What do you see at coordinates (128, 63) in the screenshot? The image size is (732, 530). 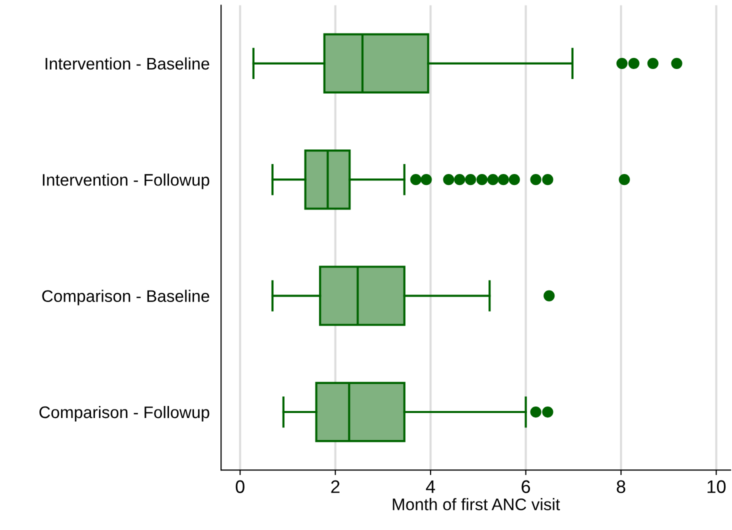 I see `y-tick-label: Intervention - Baseline` at bounding box center [128, 63].